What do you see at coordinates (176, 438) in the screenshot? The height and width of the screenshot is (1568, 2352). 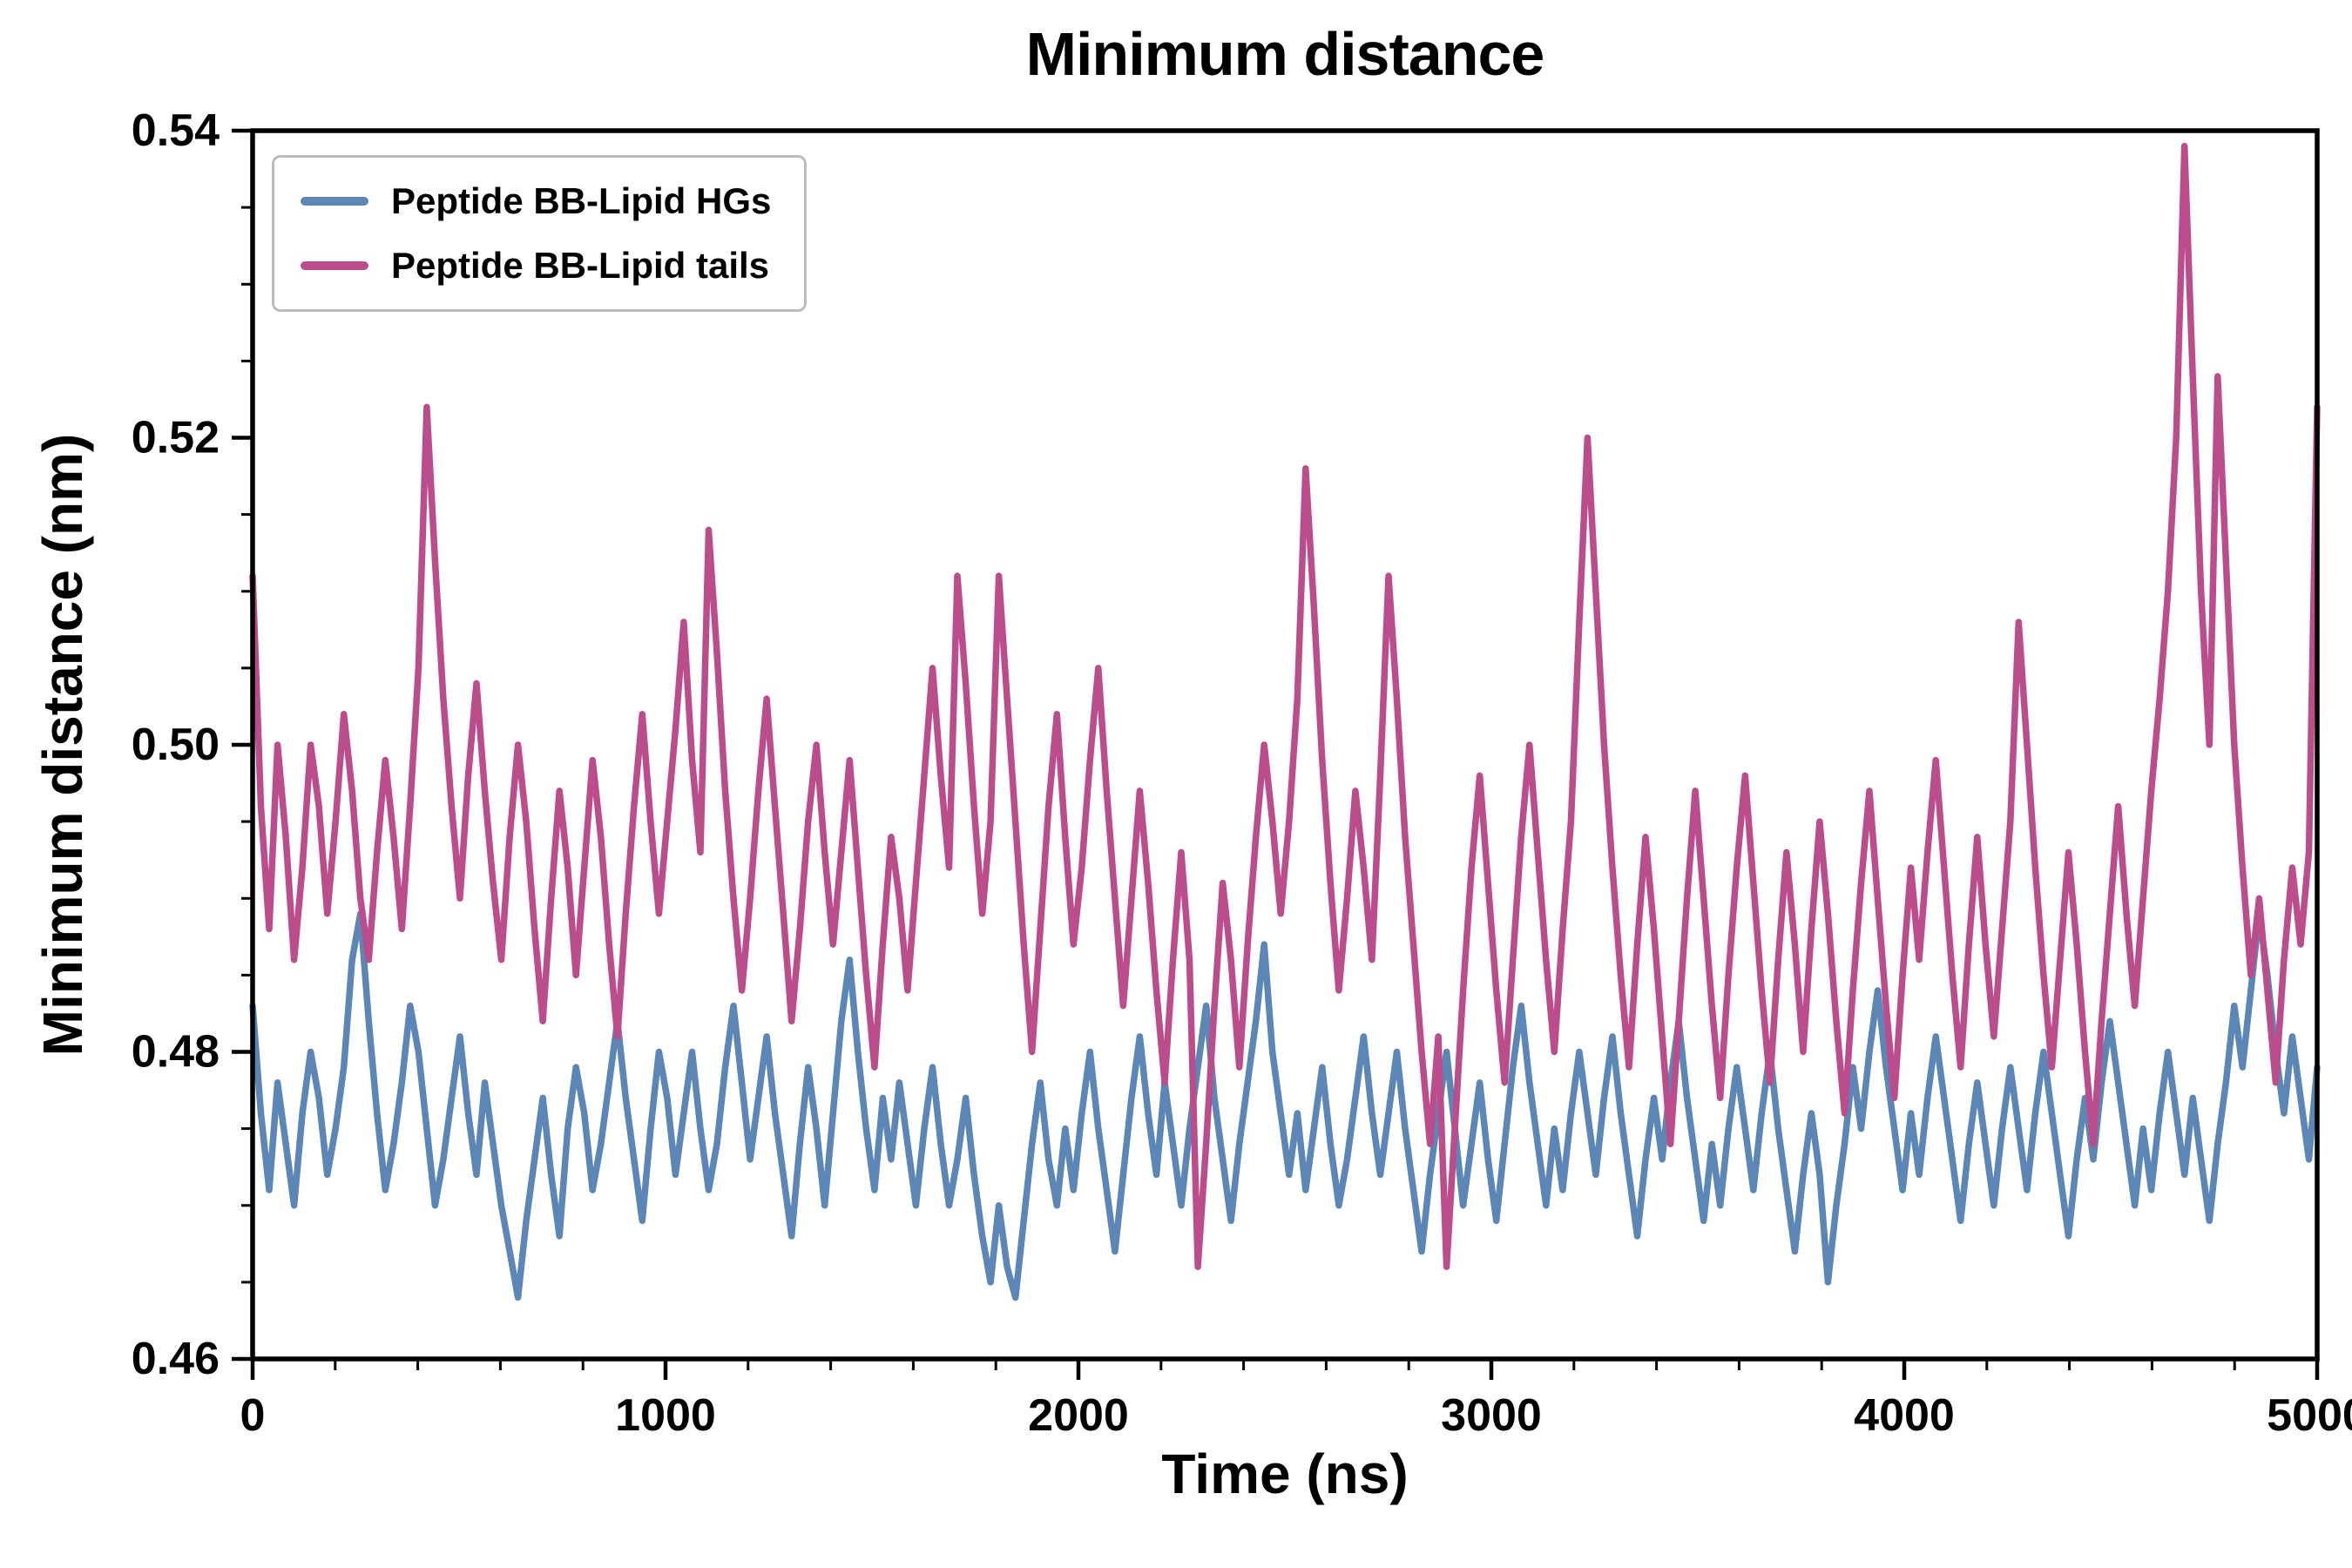 I see `svg-text: 0.52` at bounding box center [176, 438].